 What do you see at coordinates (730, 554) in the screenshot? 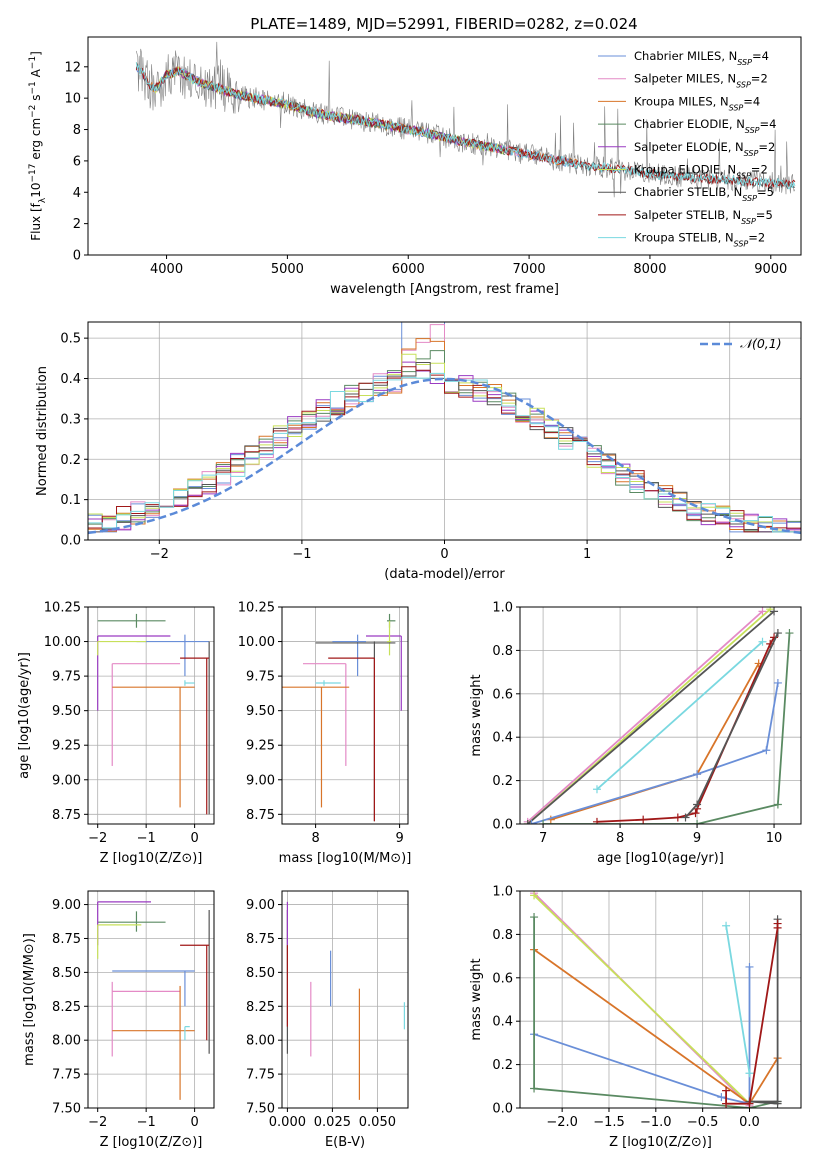
I see `x-tick-label: 2` at bounding box center [730, 554].